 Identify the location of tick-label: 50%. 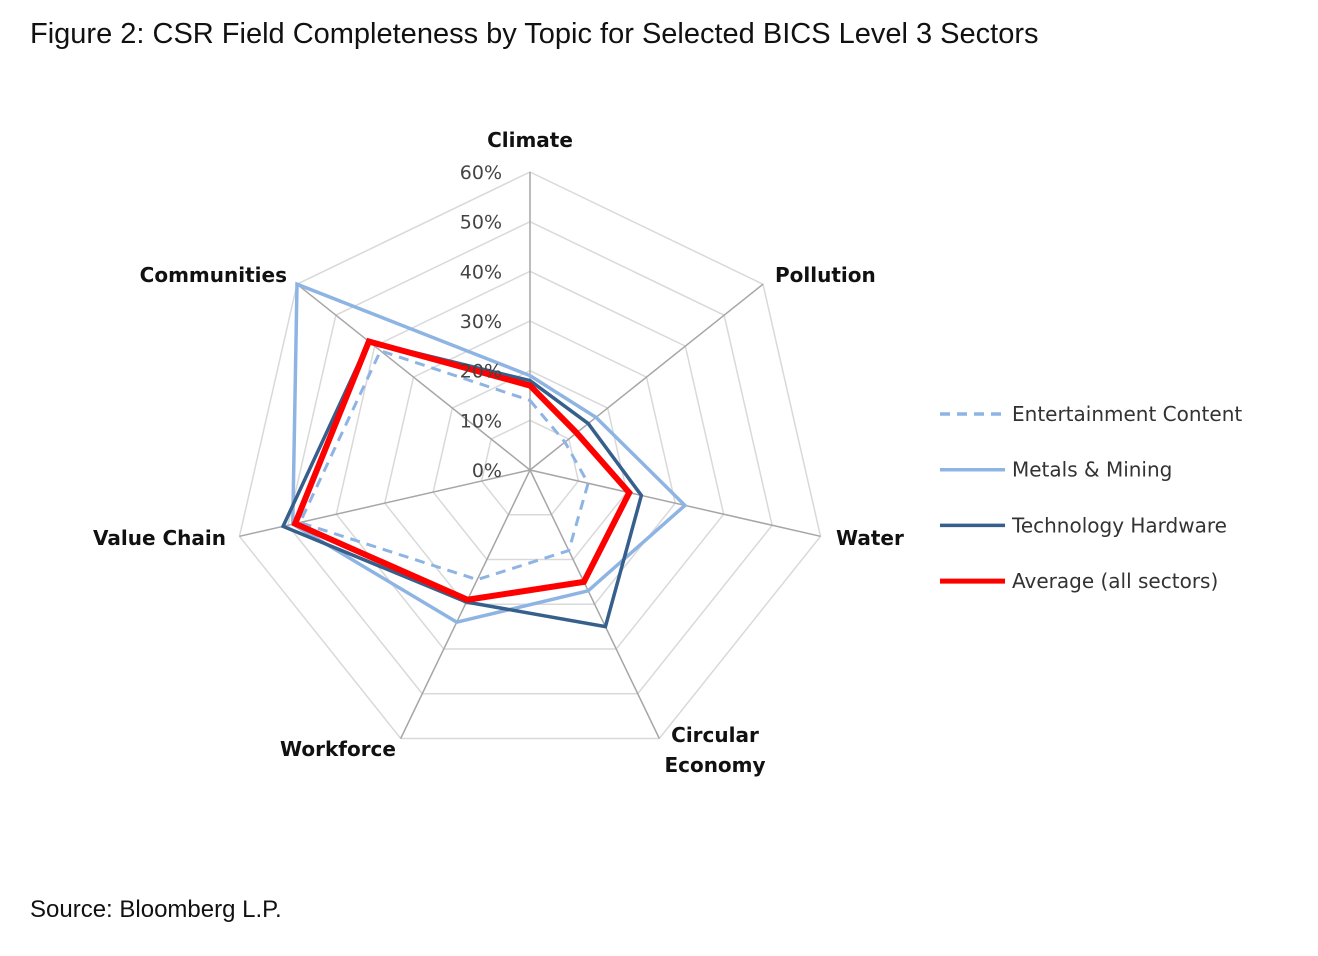
(481, 223).